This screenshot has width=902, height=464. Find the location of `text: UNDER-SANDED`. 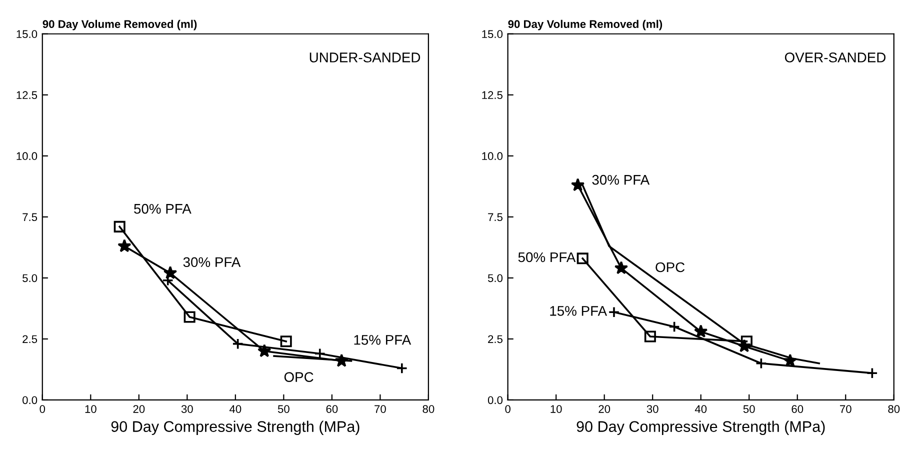

text: UNDER-SANDED is located at coordinates (365, 57).